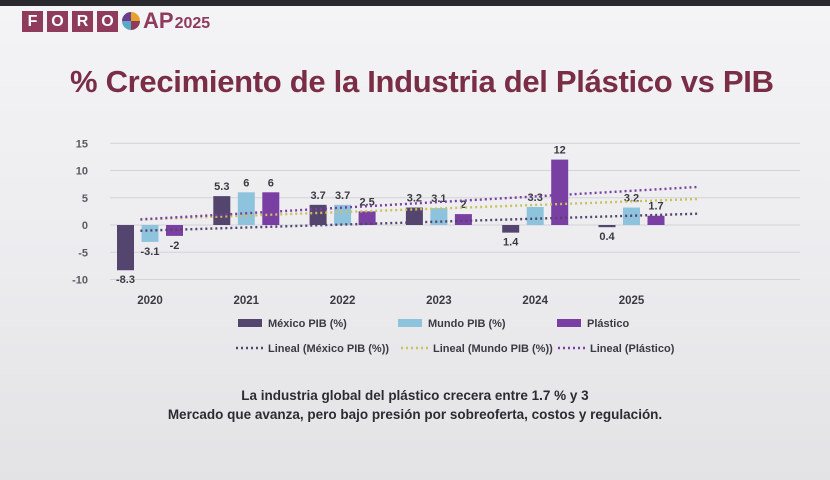 Image resolution: width=830 pixels, height=480 pixels. What do you see at coordinates (175, 246) in the screenshot?
I see `data-label: -2` at bounding box center [175, 246].